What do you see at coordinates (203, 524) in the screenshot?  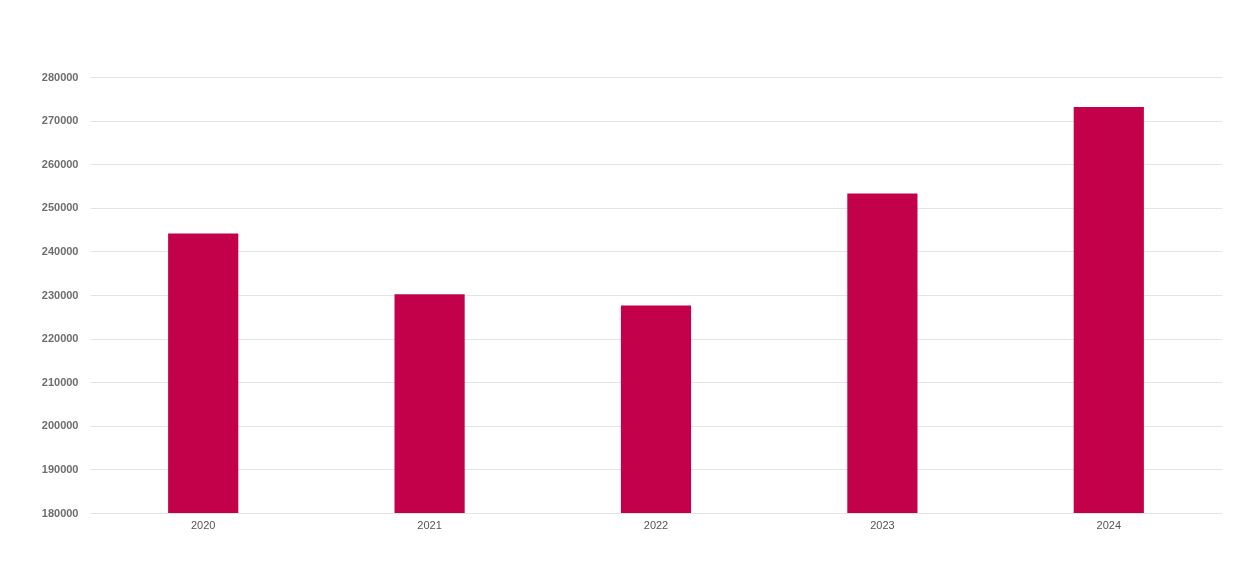 I see `x-tick-label: 2020` at bounding box center [203, 524].